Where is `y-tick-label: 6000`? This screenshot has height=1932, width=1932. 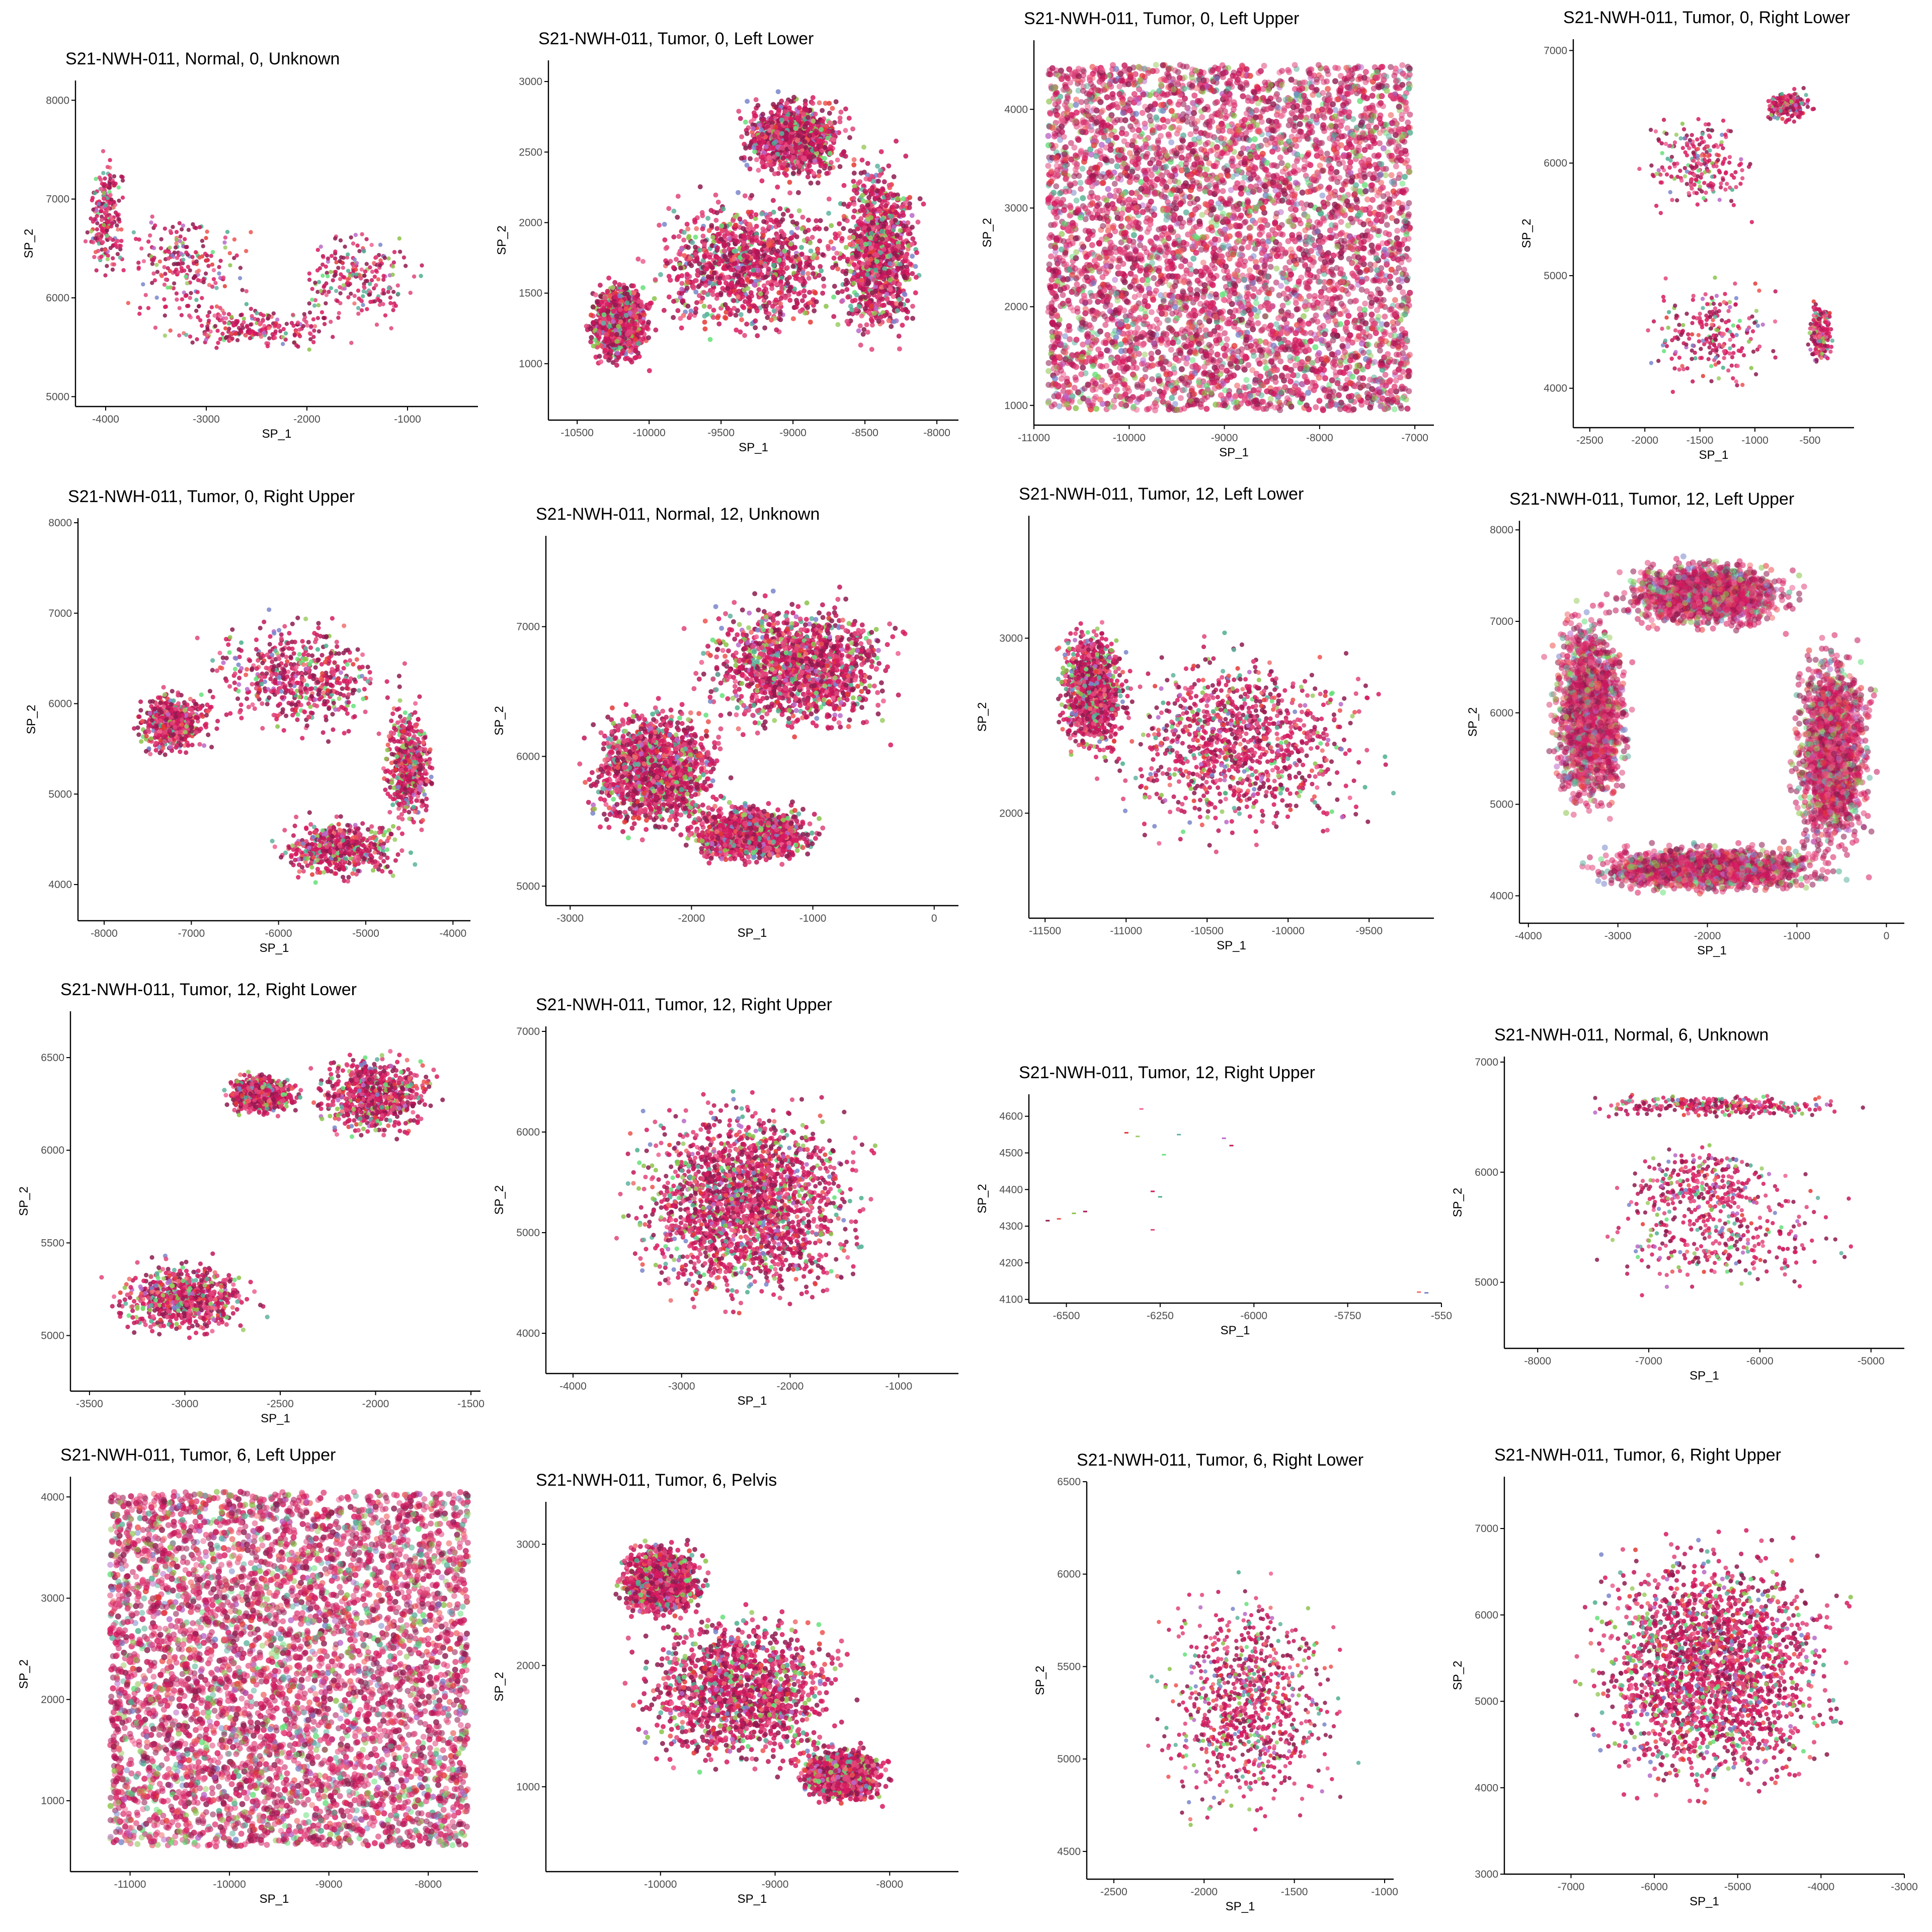
y-tick-label: 6000 is located at coordinates (57, 298).